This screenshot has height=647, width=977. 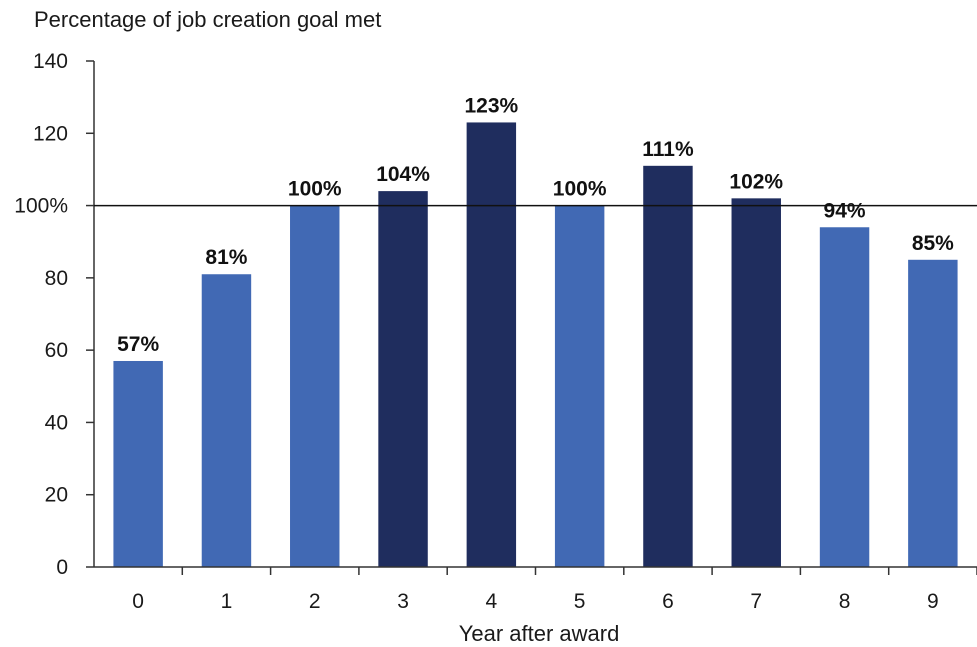 What do you see at coordinates (50, 133) in the screenshot?
I see `y-tick-label: 120` at bounding box center [50, 133].